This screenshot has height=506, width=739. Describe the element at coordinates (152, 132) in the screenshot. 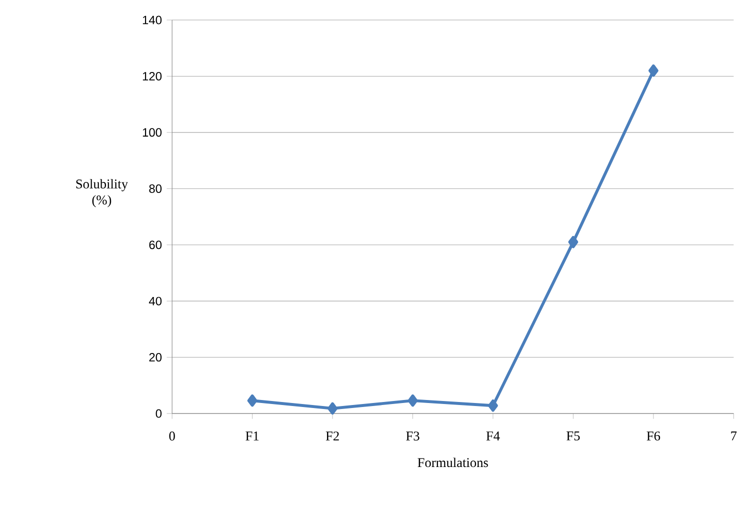

I see `y-tick-label: 100` at that location.